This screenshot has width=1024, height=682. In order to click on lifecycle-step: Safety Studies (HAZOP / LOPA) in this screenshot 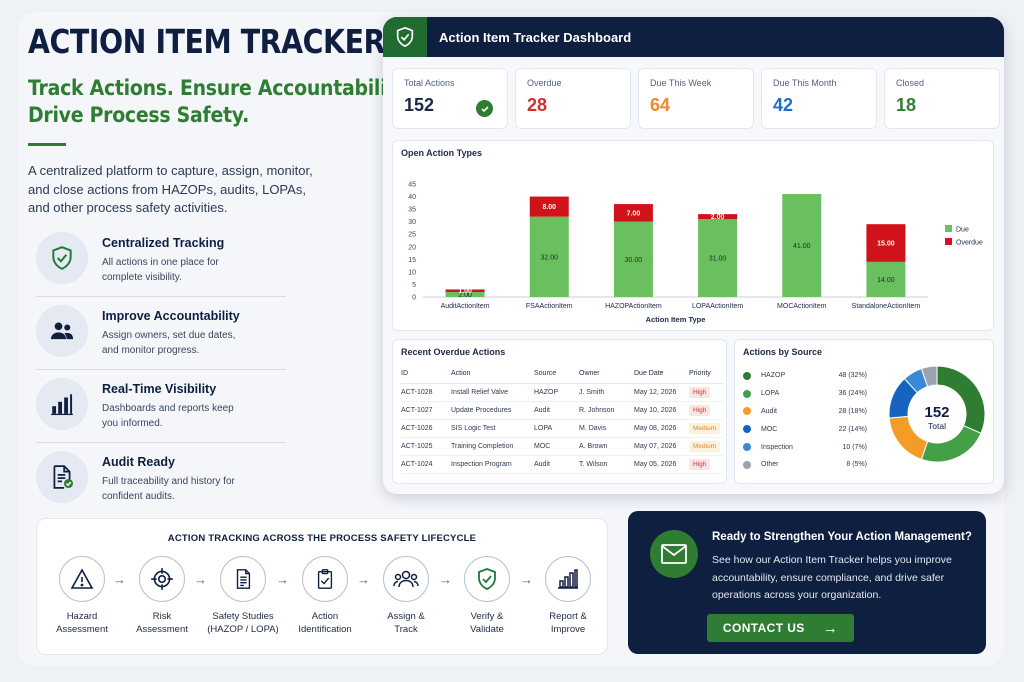, I will do `click(243, 596)`.